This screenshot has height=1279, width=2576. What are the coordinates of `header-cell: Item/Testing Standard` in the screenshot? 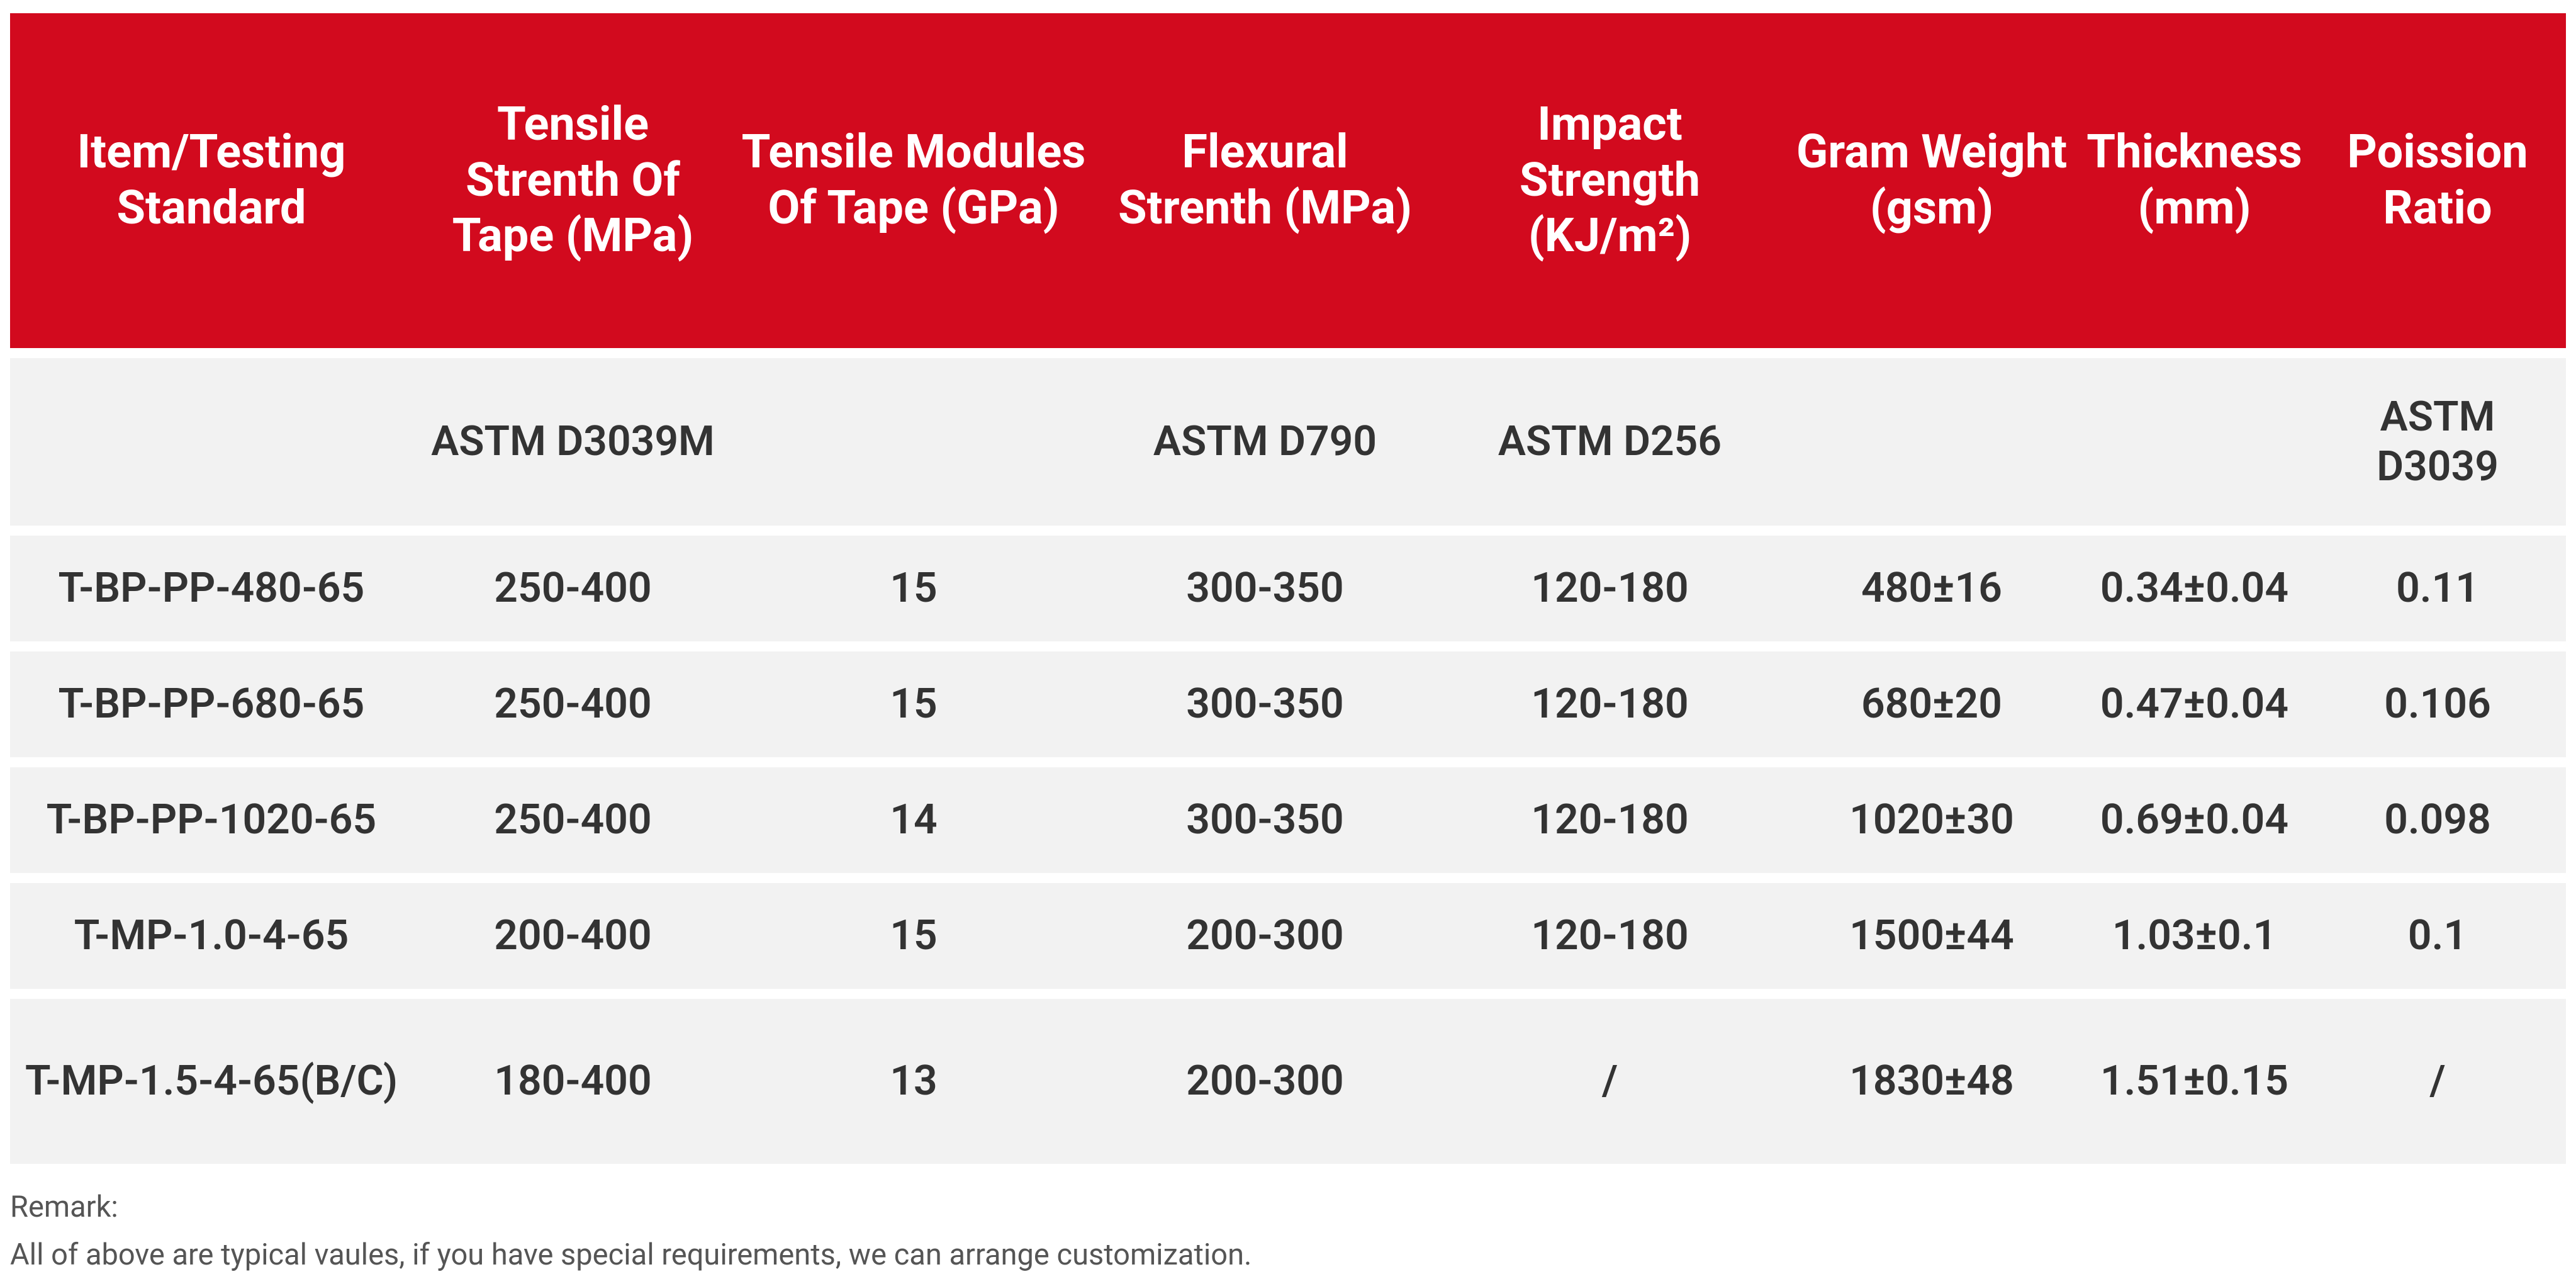 It's located at (211, 185).